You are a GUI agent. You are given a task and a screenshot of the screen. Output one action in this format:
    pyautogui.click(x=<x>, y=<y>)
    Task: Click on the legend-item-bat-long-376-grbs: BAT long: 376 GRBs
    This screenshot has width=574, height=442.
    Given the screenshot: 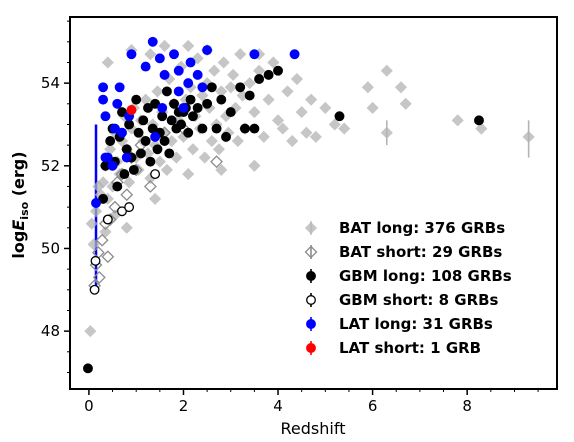 What is the action you would take?
    pyautogui.click(x=404, y=228)
    